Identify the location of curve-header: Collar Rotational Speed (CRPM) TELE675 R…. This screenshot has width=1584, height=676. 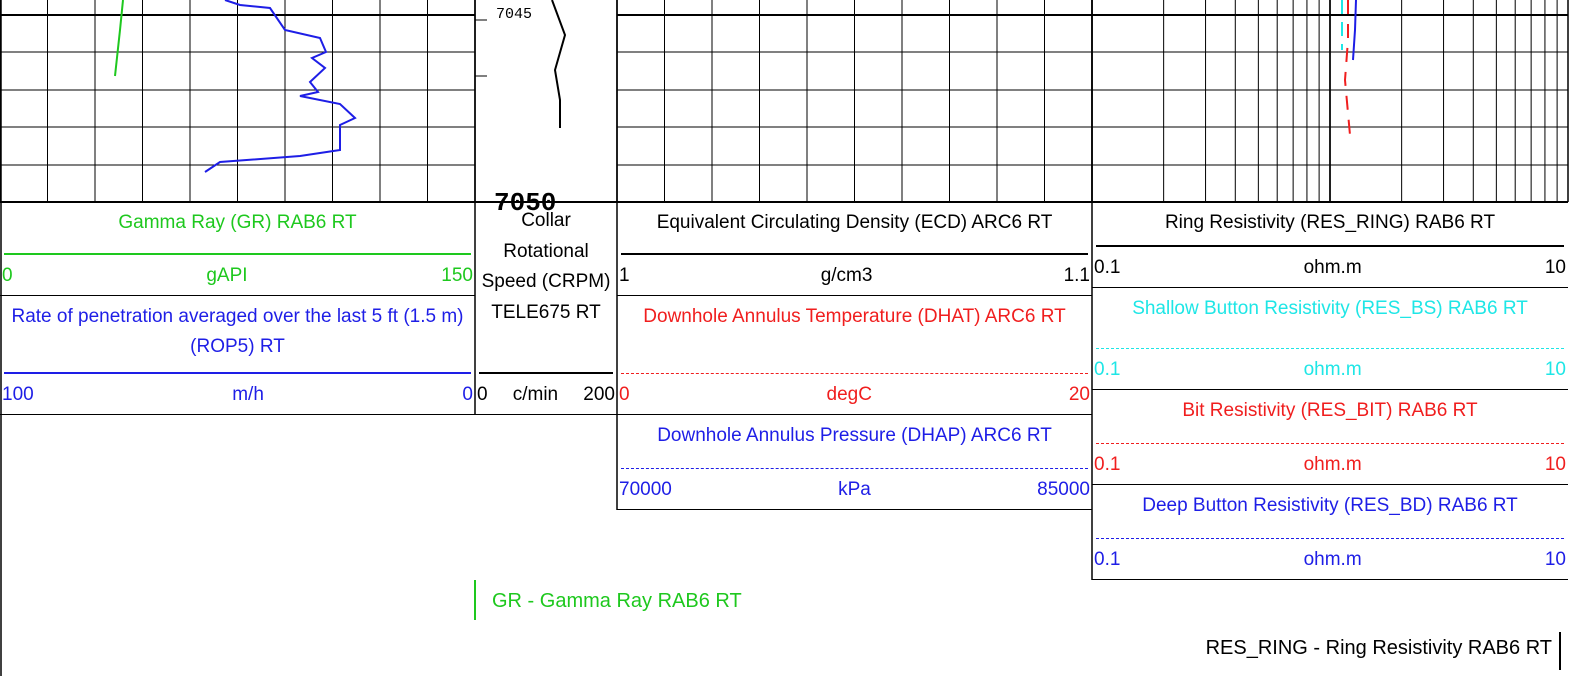
(546, 308).